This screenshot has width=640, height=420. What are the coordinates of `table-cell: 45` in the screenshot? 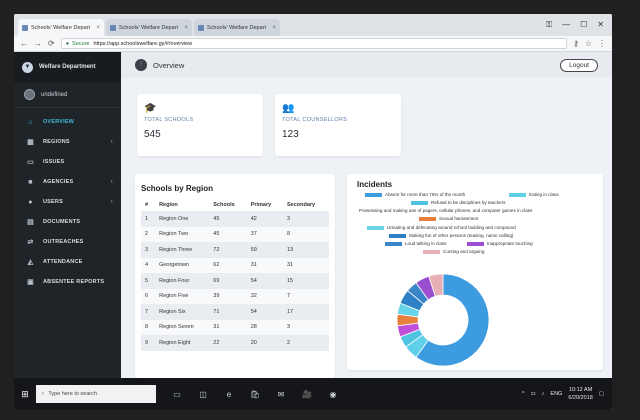 It's located at (228, 219).